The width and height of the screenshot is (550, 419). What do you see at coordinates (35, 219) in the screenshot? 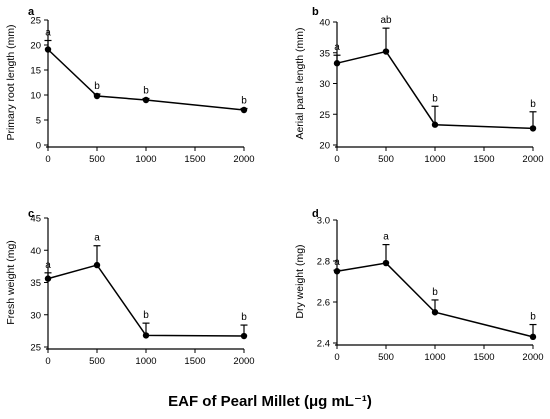
I see `y-tick-label: 45` at bounding box center [35, 219].